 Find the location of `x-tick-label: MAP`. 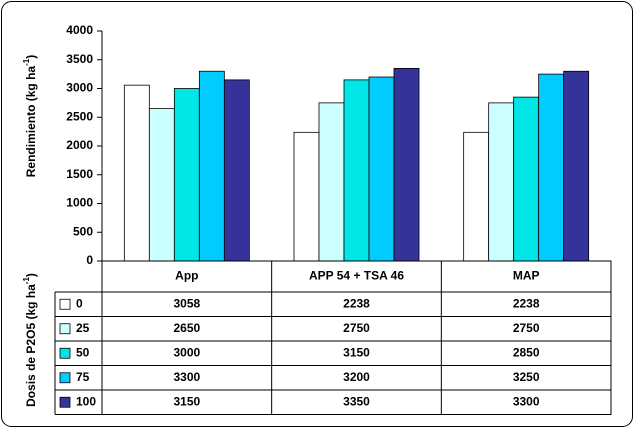

x-tick-label: MAP is located at coordinates (526, 276).